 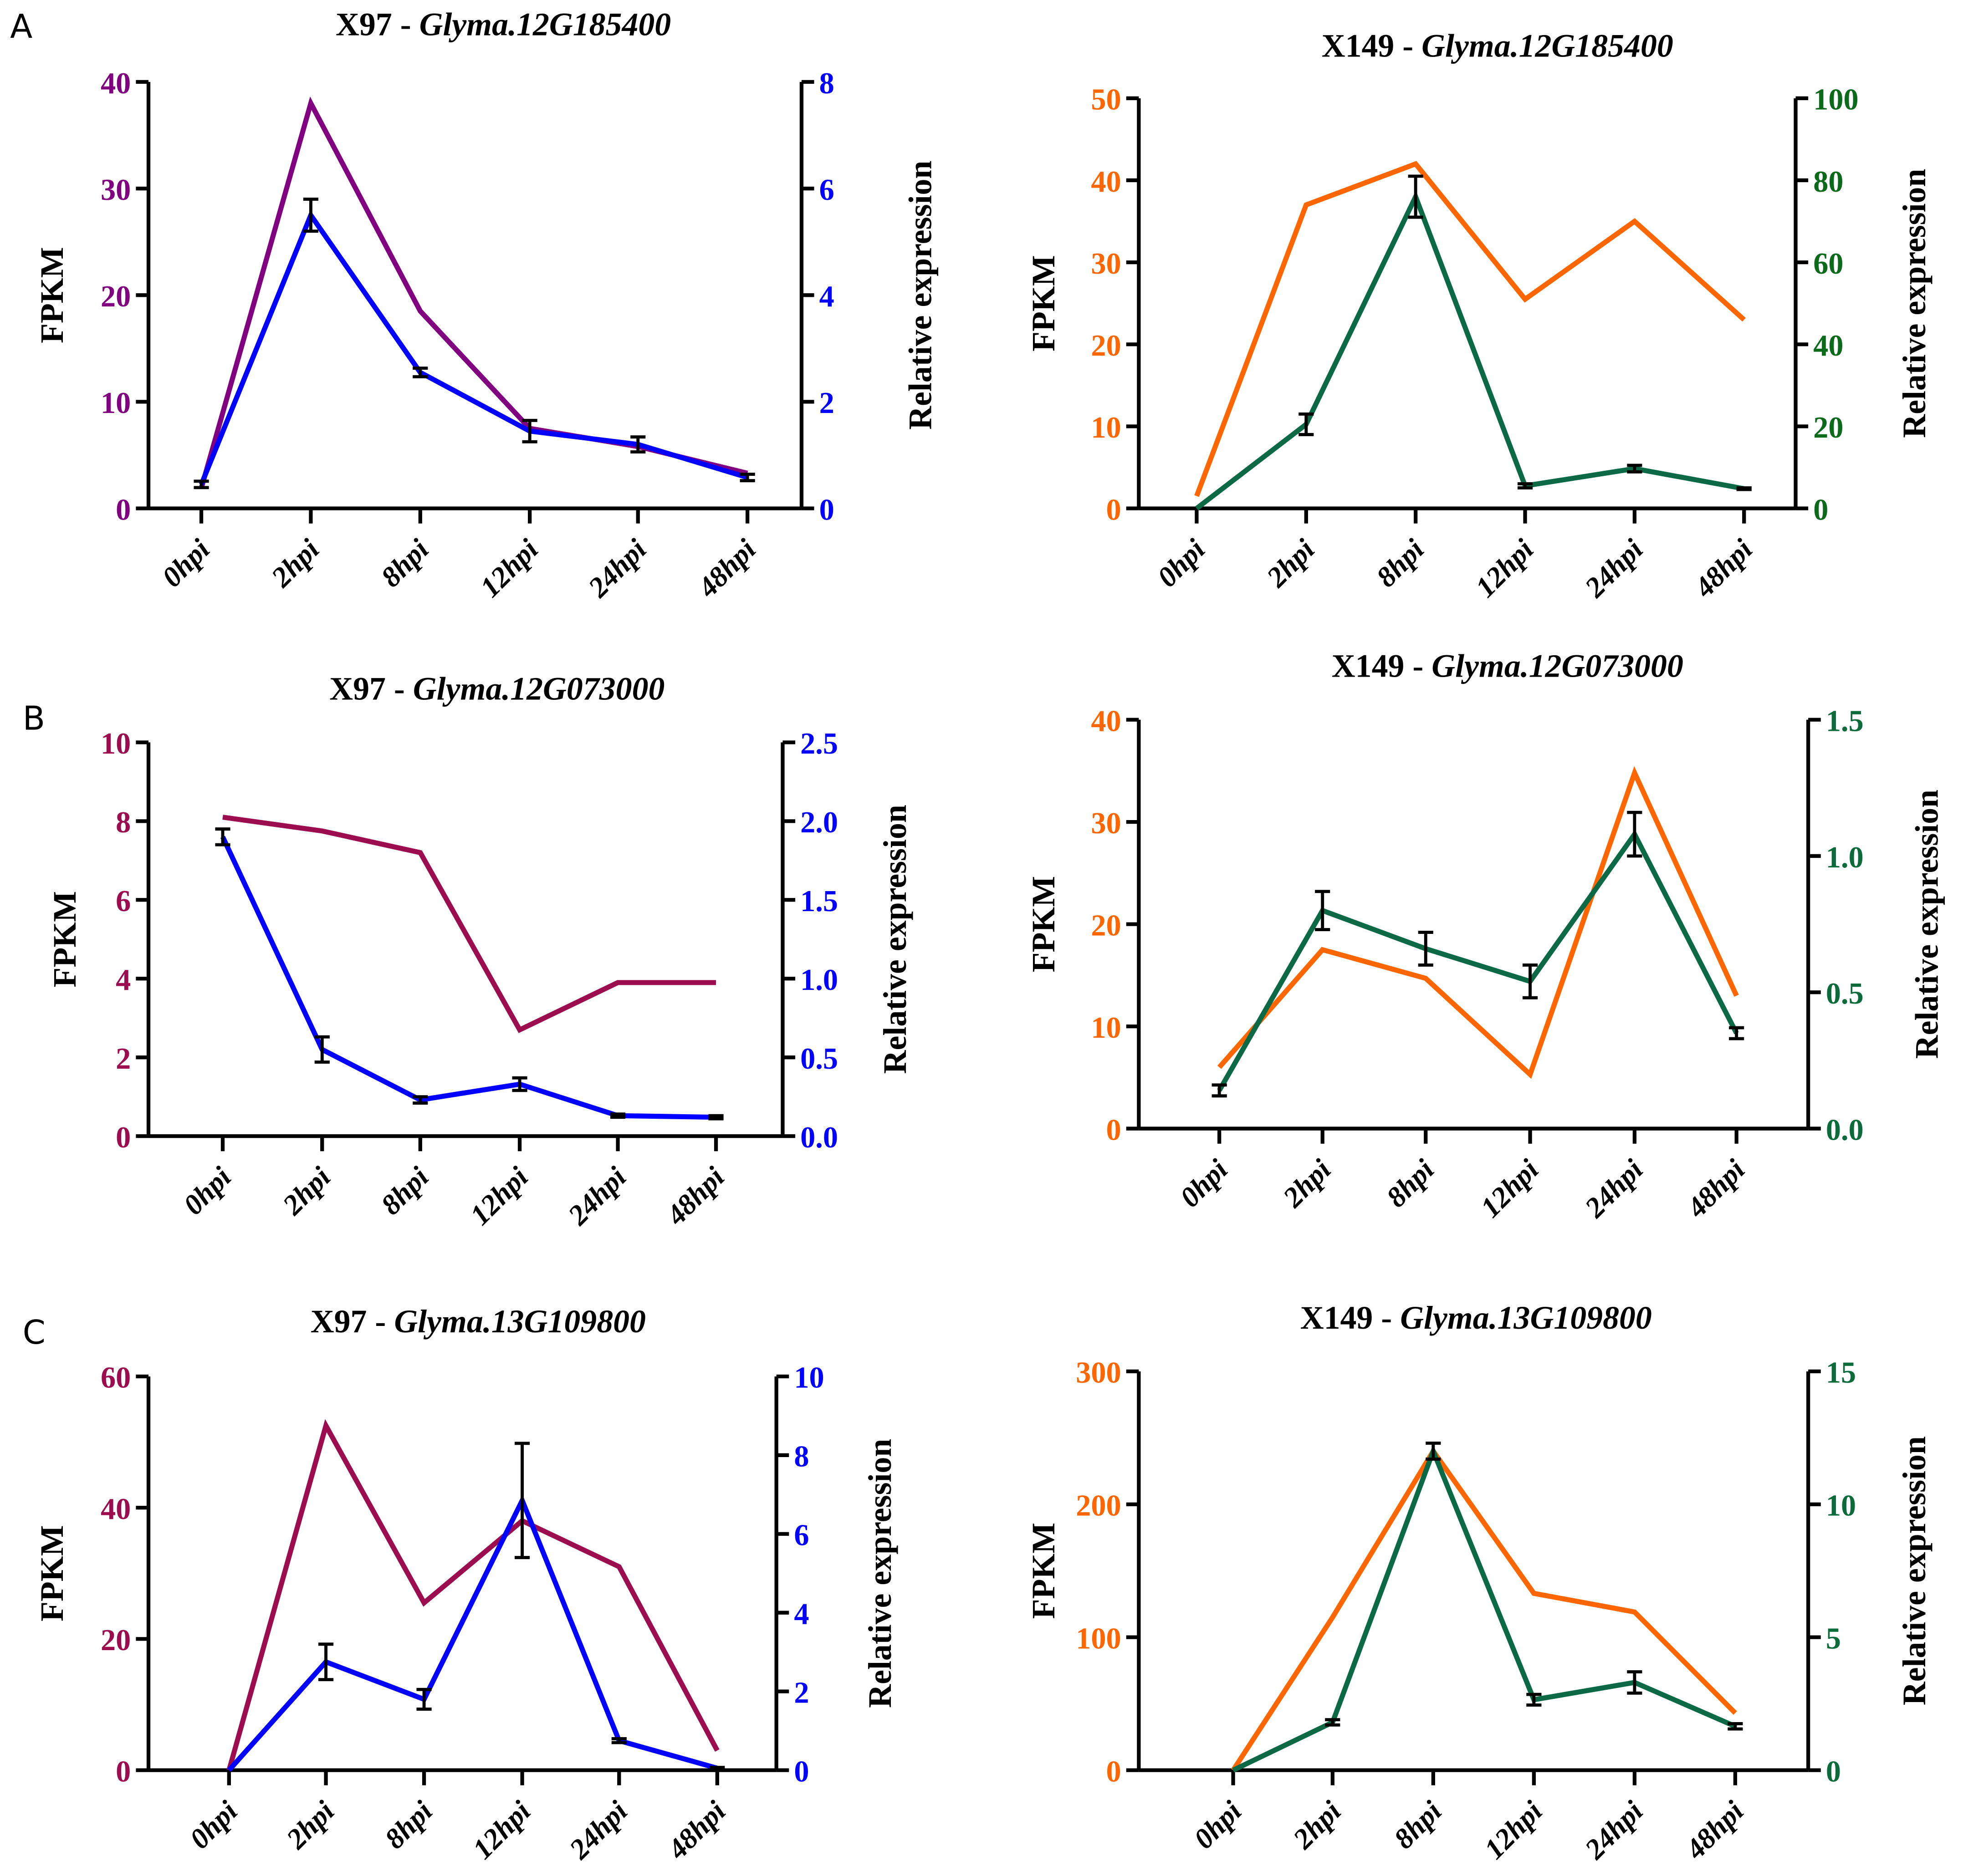 I want to click on left-tick-label: 8, so click(x=123, y=822).